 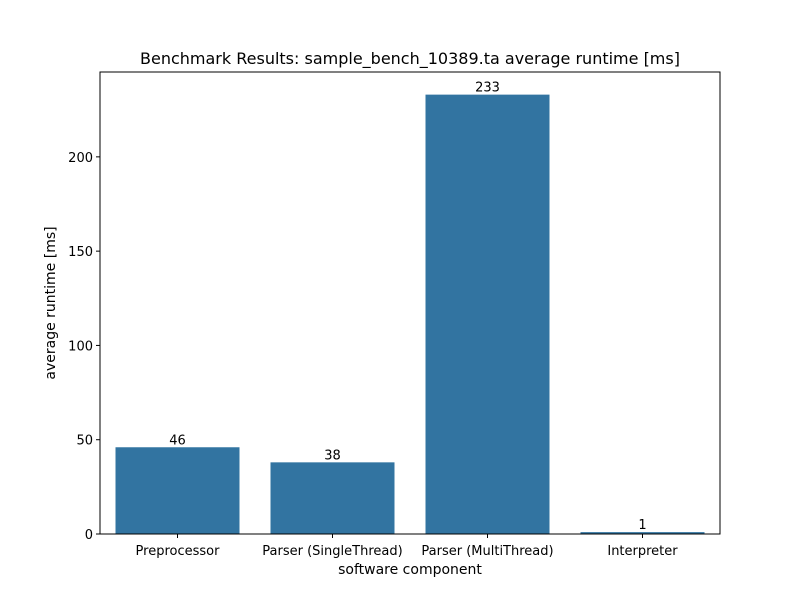 What do you see at coordinates (89, 535) in the screenshot?
I see `y-tick-label: 0` at bounding box center [89, 535].